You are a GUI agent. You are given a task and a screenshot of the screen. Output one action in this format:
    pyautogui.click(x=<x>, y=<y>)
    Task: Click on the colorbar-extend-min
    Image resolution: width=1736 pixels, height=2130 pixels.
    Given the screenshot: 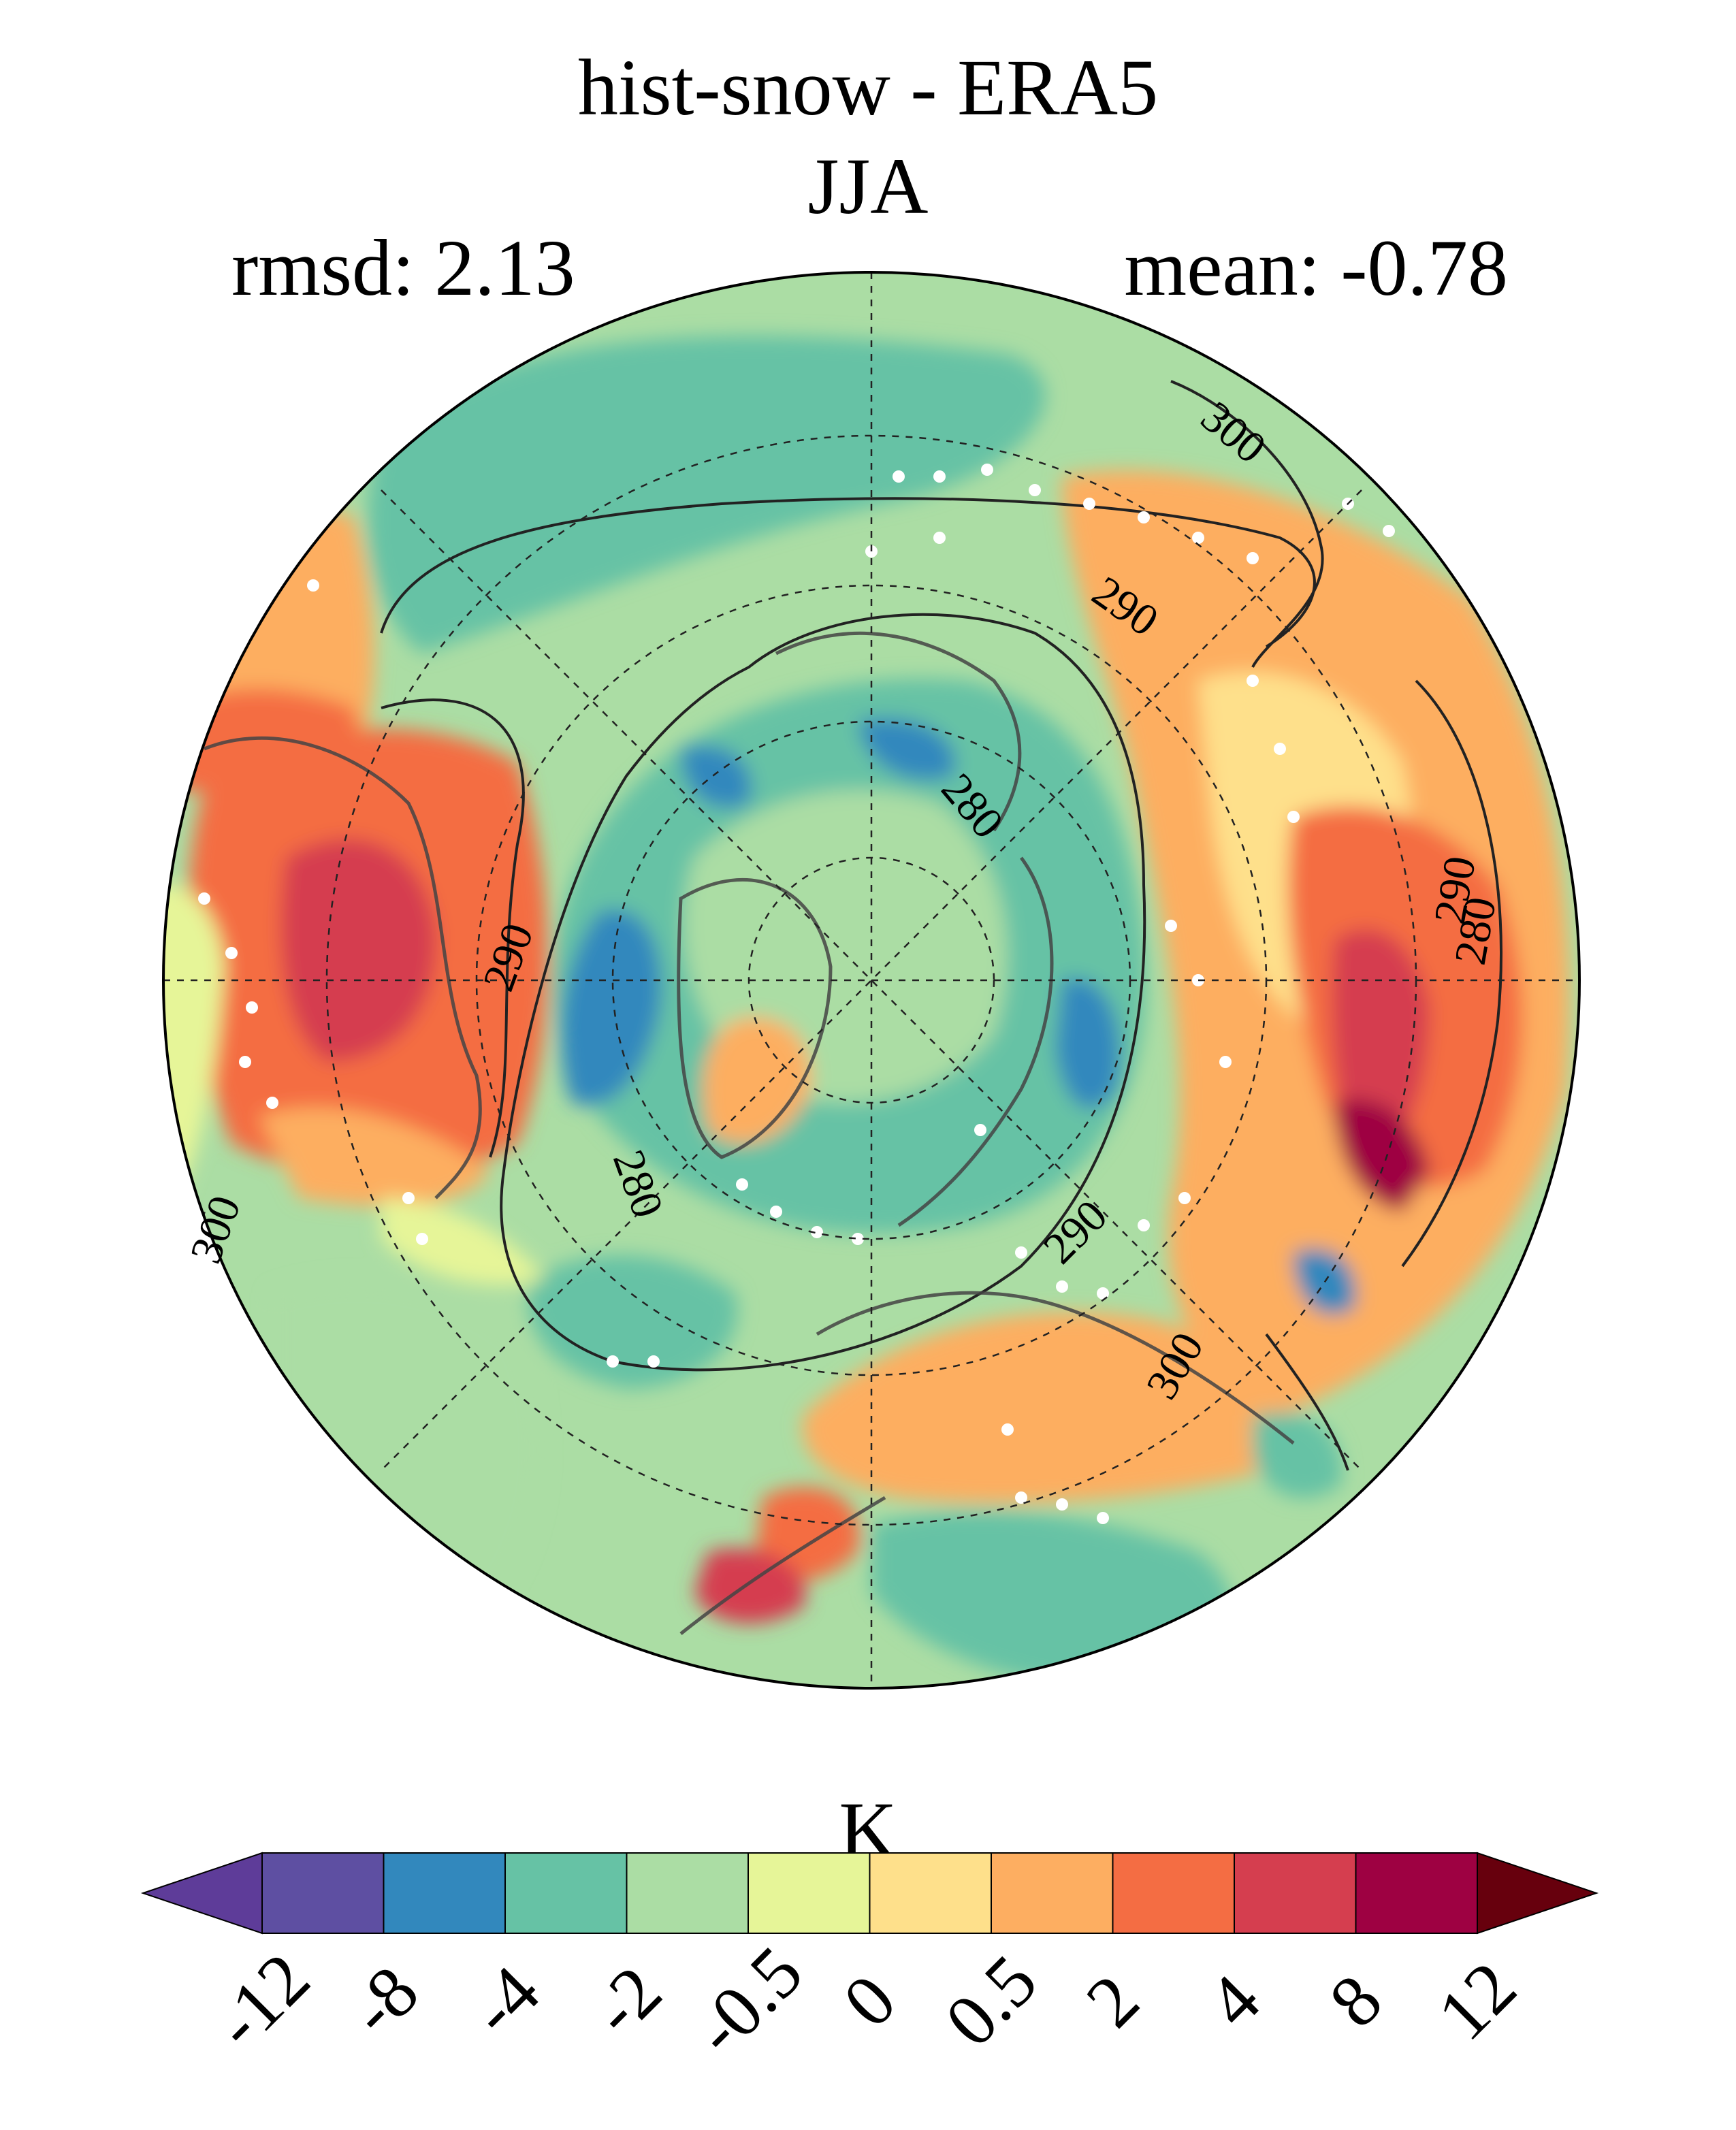 What is the action you would take?
    pyautogui.click(x=201, y=1893)
    